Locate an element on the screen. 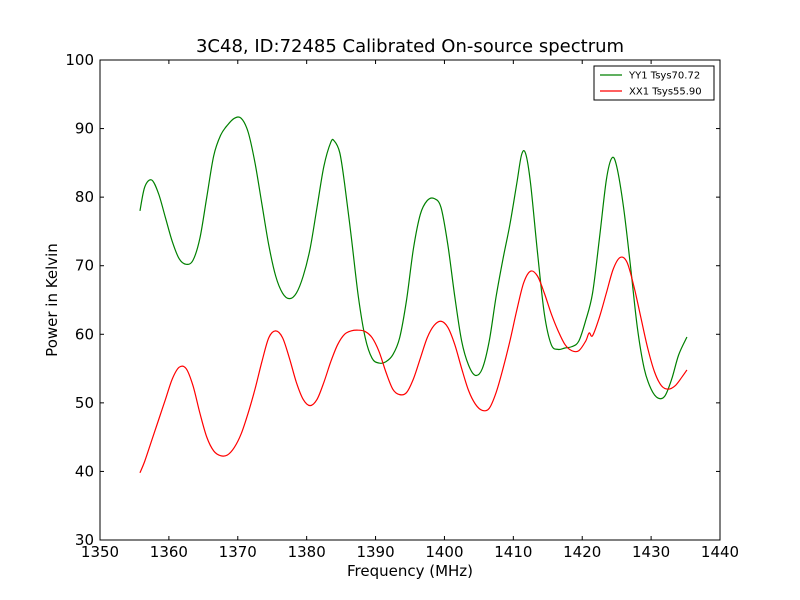 The height and width of the screenshot is (600, 800). y-tick-label: 30 is located at coordinates (84, 540).